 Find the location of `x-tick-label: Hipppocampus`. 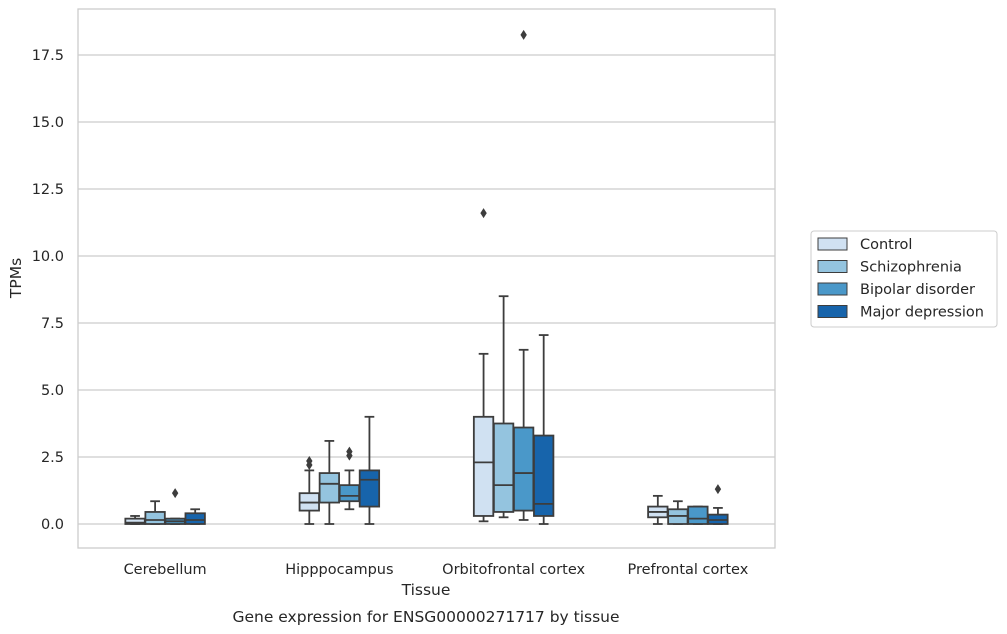

x-tick-label: Hipppocampus is located at coordinates (339, 570).